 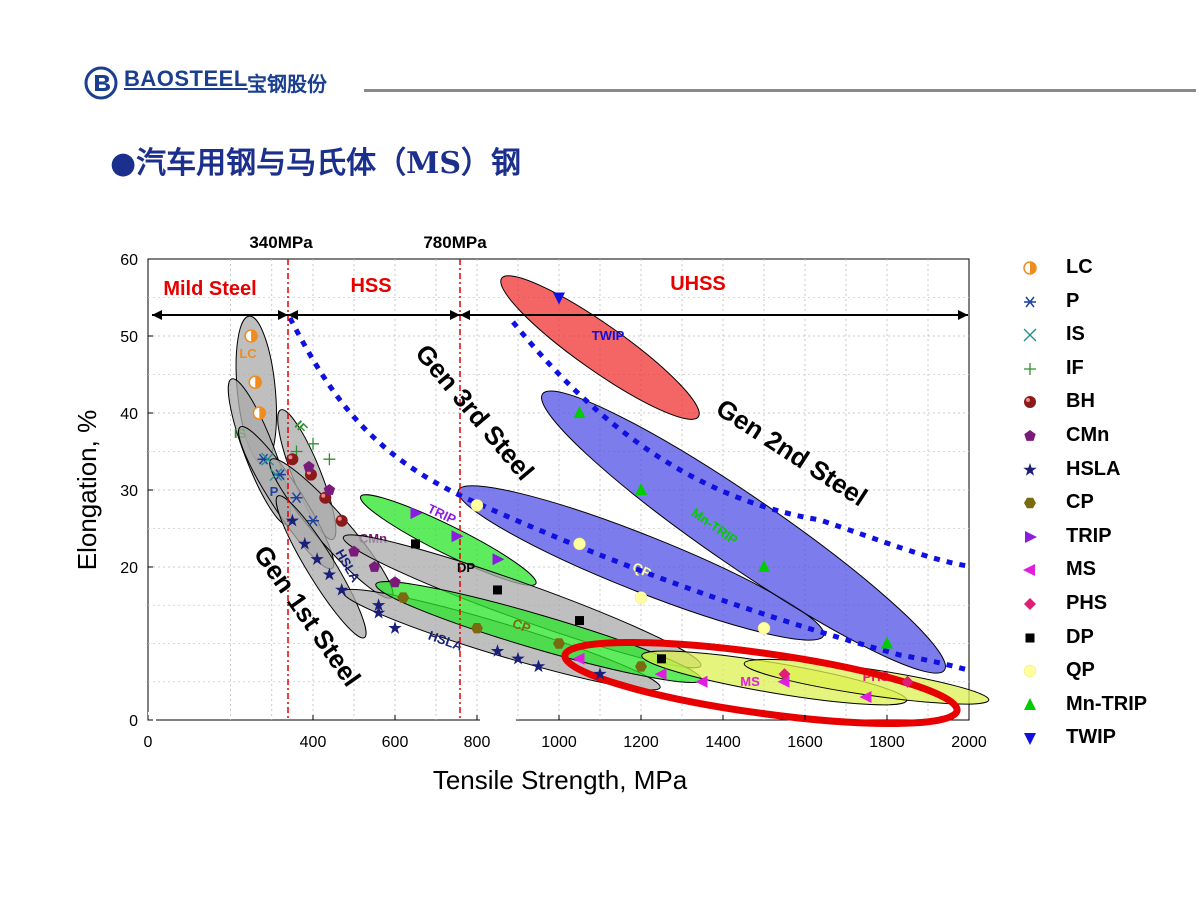 I want to click on legend-marker-twip, so click(x=1030, y=739).